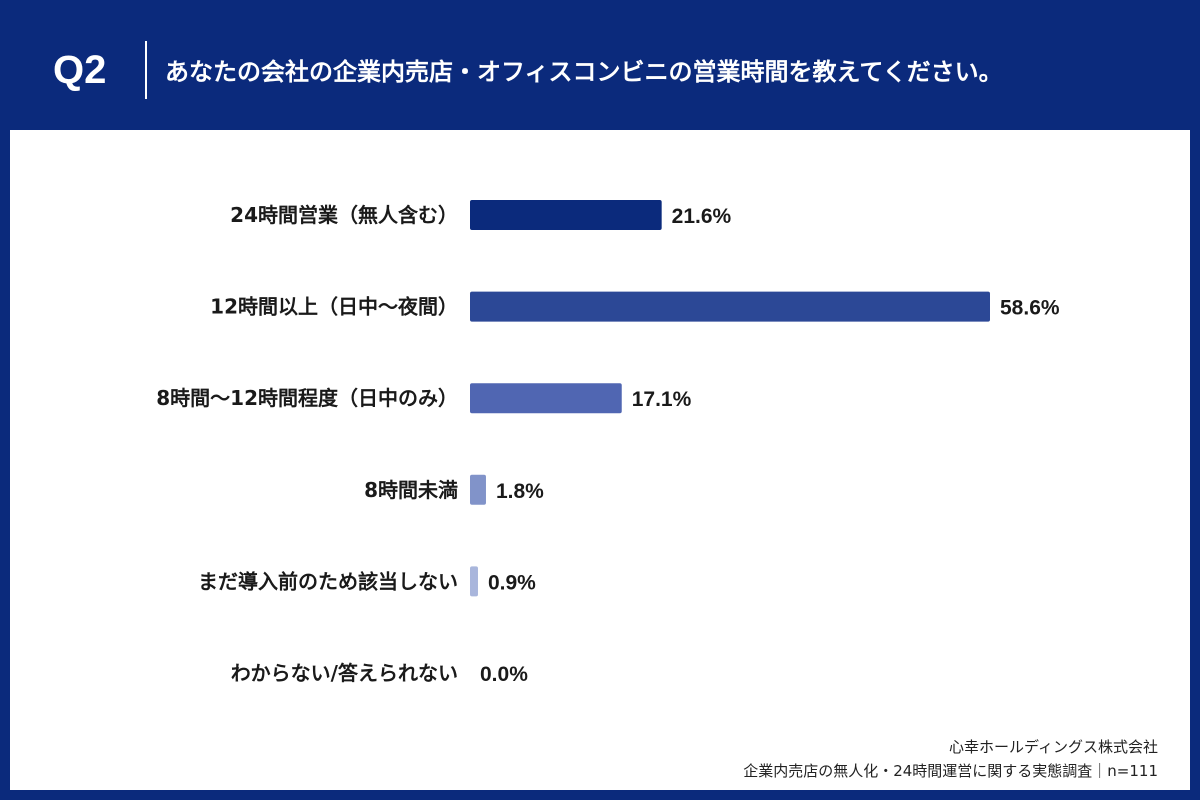 The image size is (1200, 800). What do you see at coordinates (146, 70) in the screenshot?
I see `header-divider` at bounding box center [146, 70].